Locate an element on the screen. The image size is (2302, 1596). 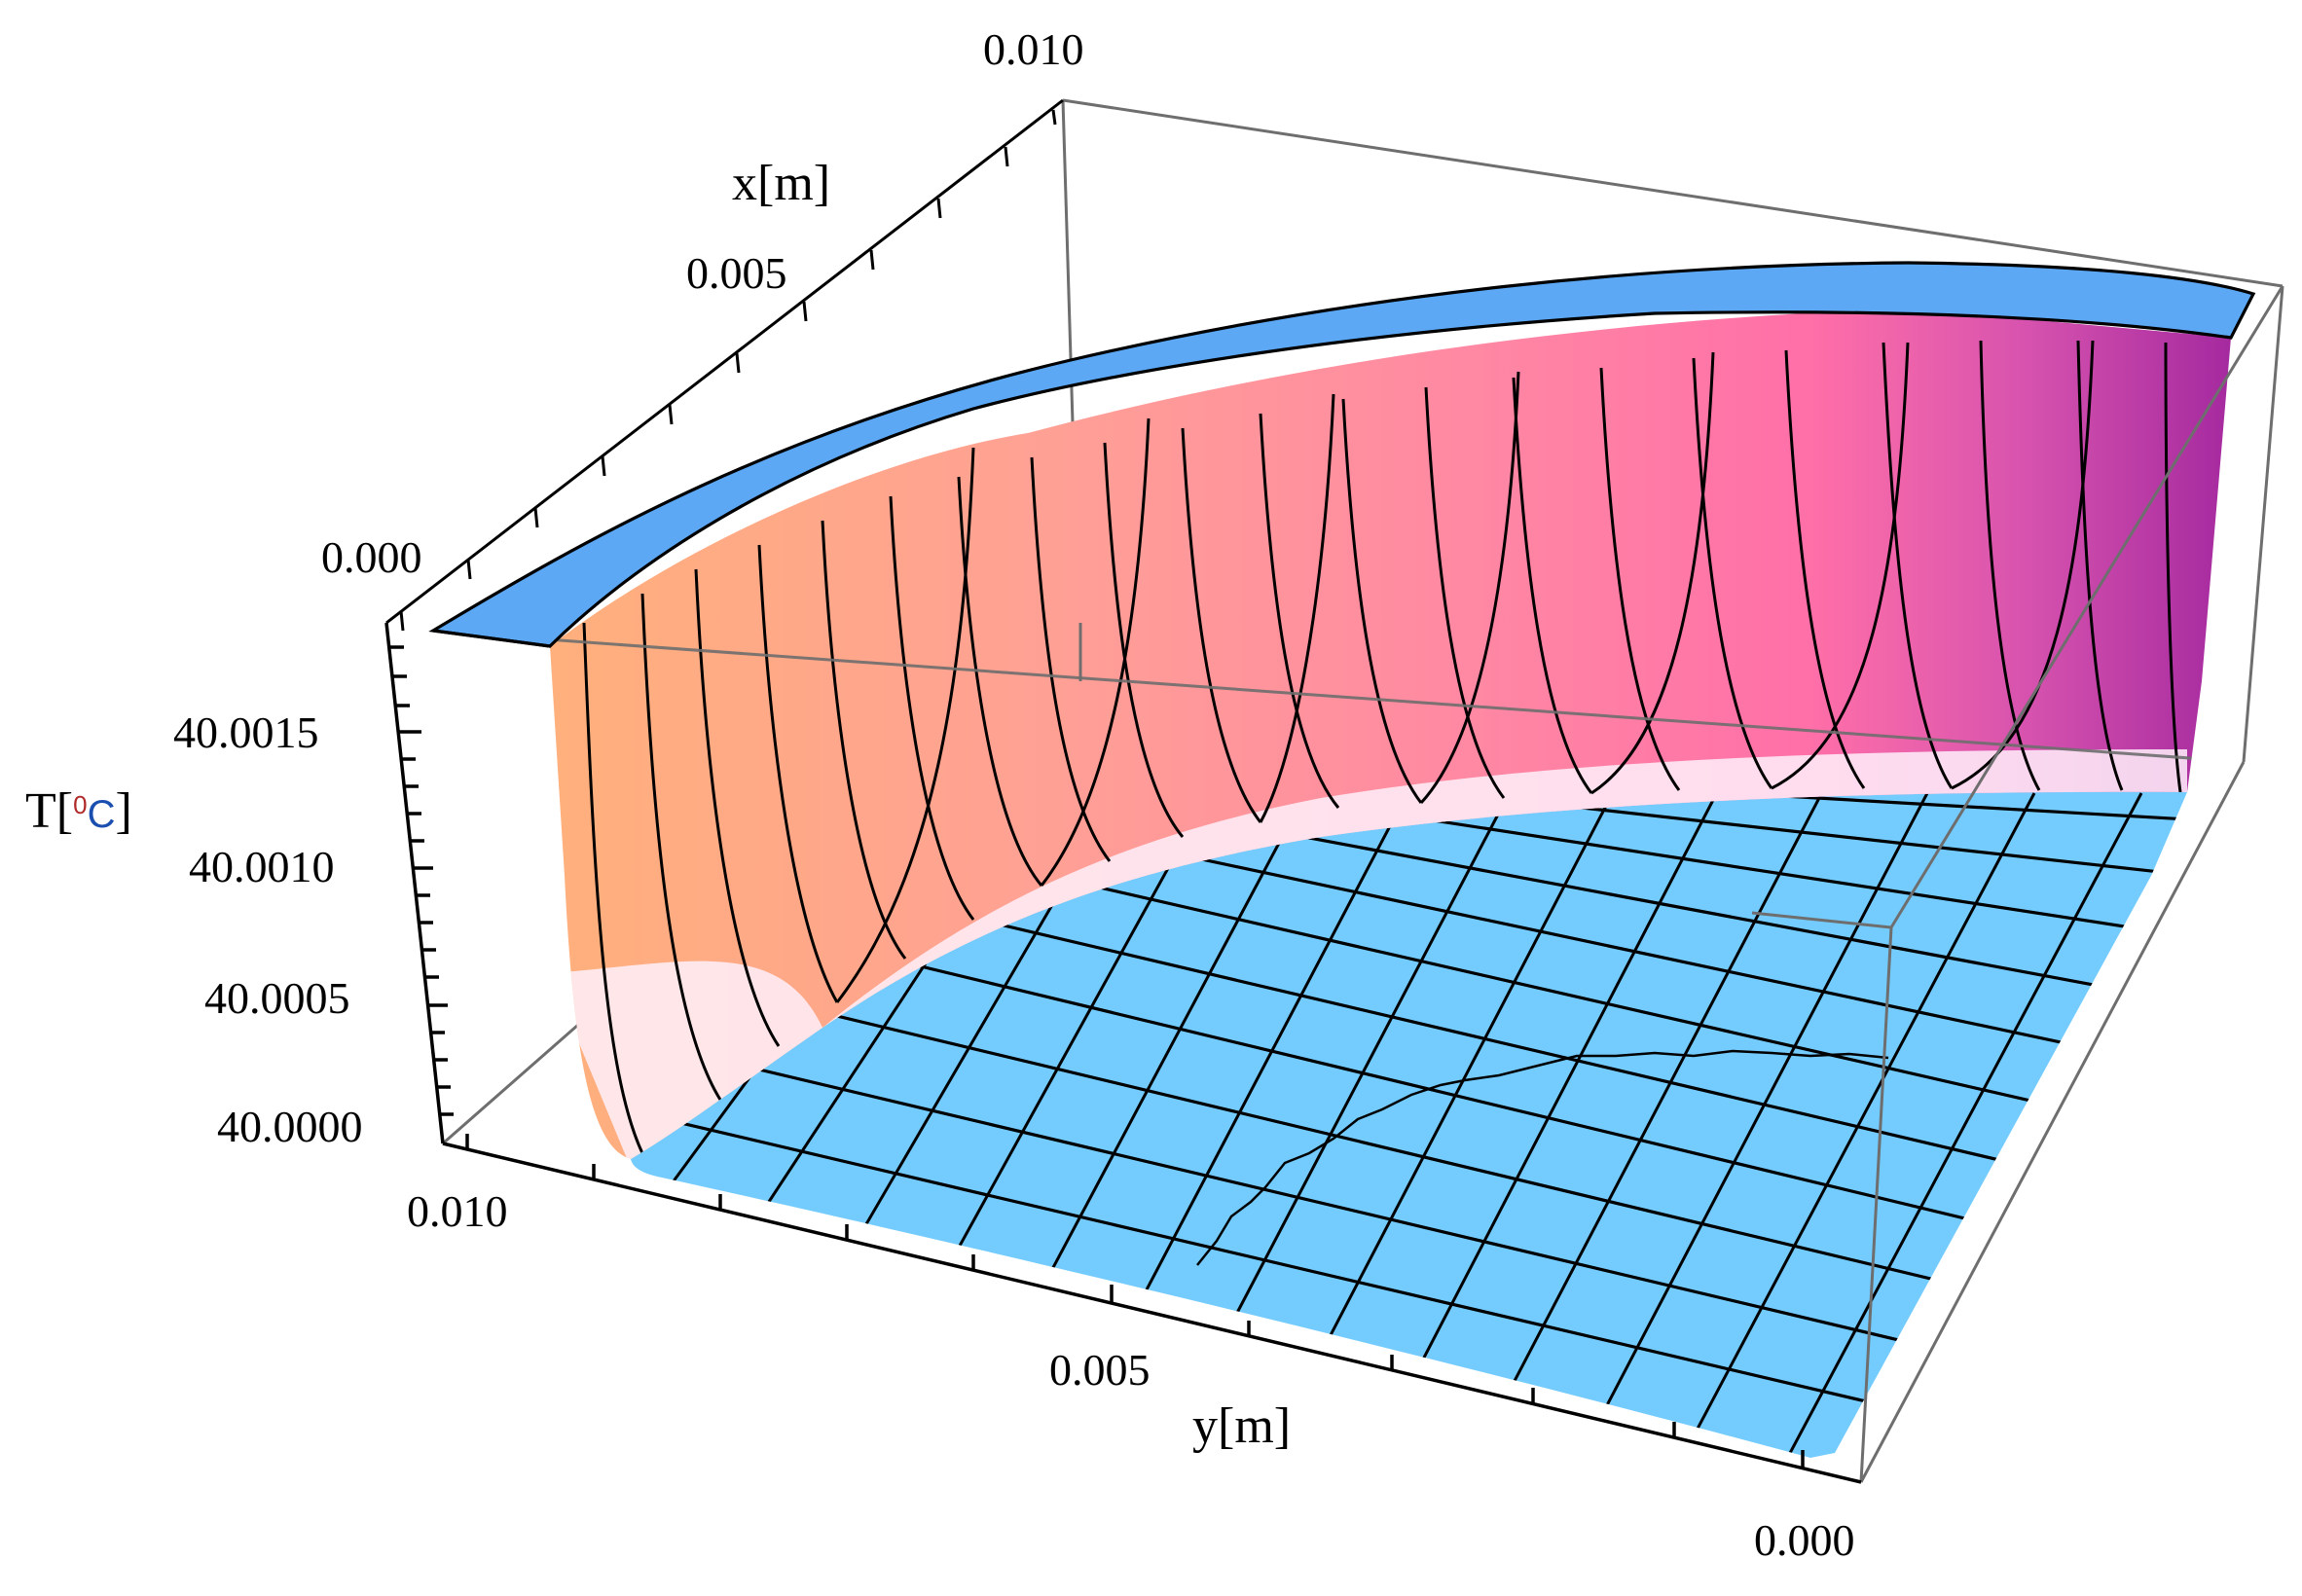
x-axis is located at coordinates (724, 365).